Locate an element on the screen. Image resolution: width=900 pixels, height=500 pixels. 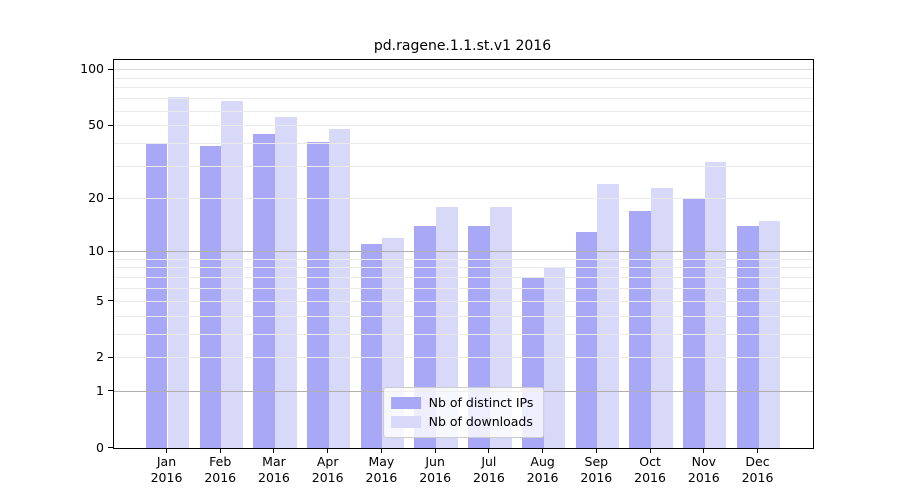
legend-item-distinct-ips: Nb of distinct IPs is located at coordinates (462, 402).